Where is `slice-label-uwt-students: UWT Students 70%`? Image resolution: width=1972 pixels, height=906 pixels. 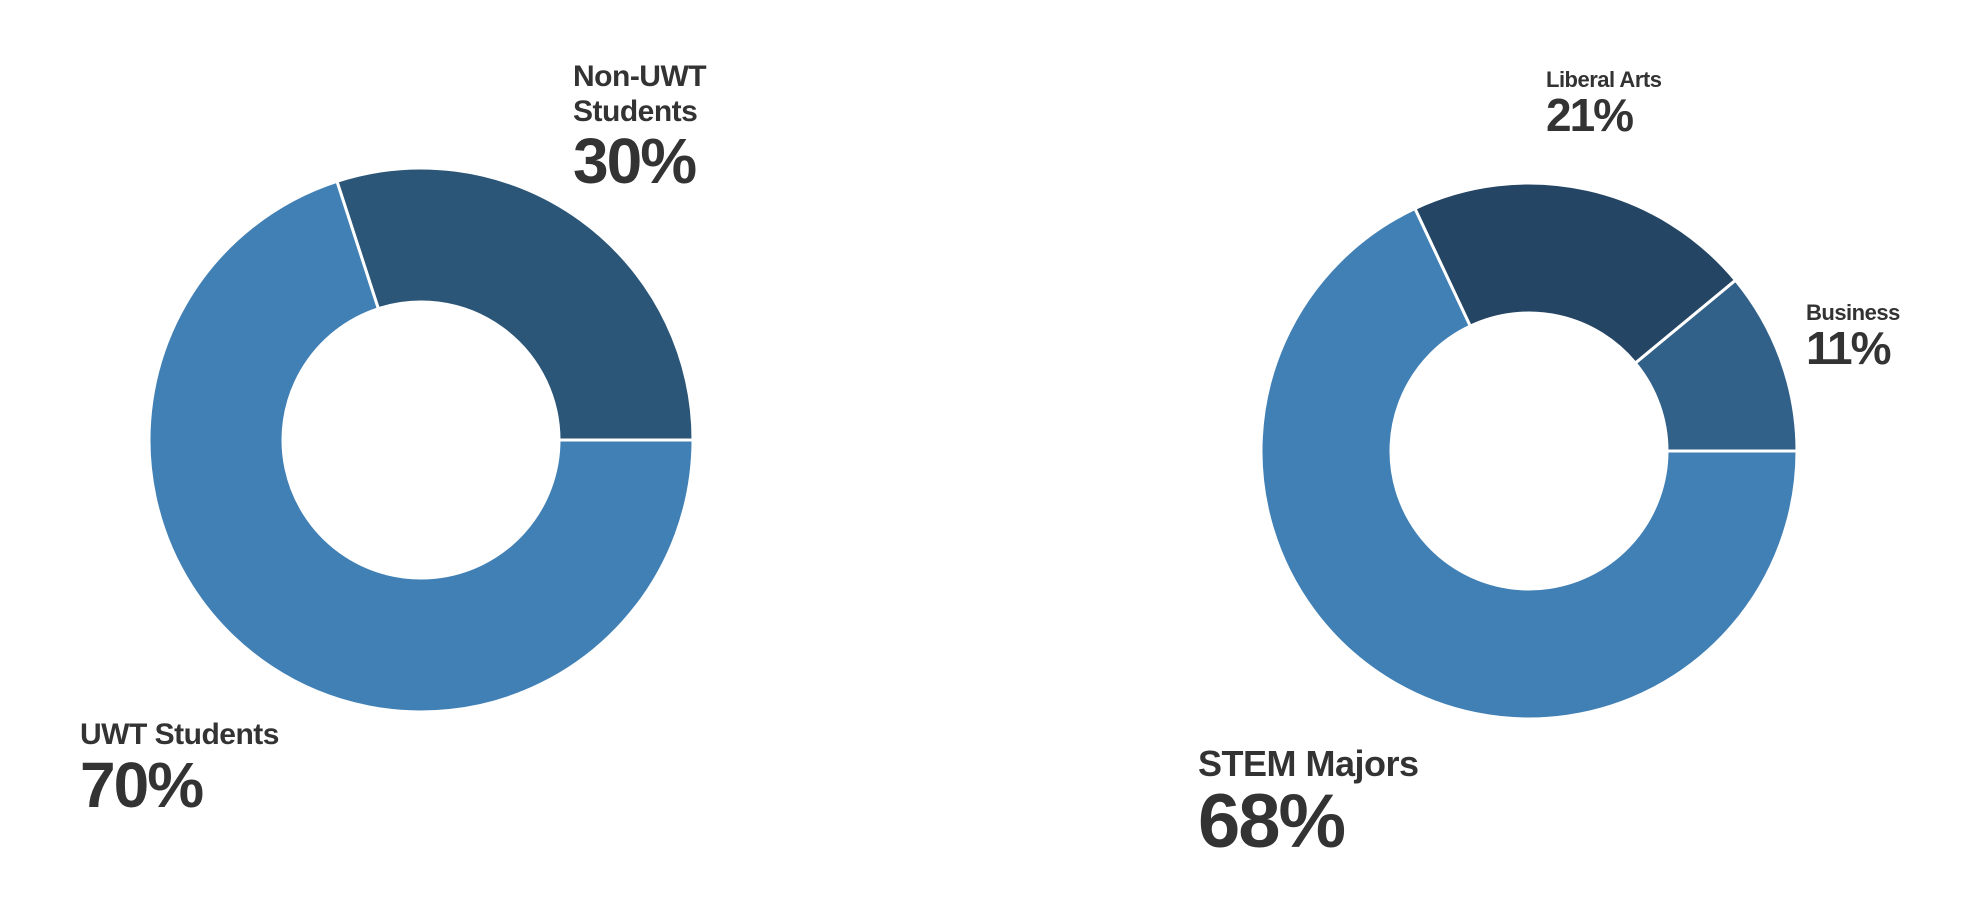 slice-label-uwt-students: UWT Students 70% is located at coordinates (179, 767).